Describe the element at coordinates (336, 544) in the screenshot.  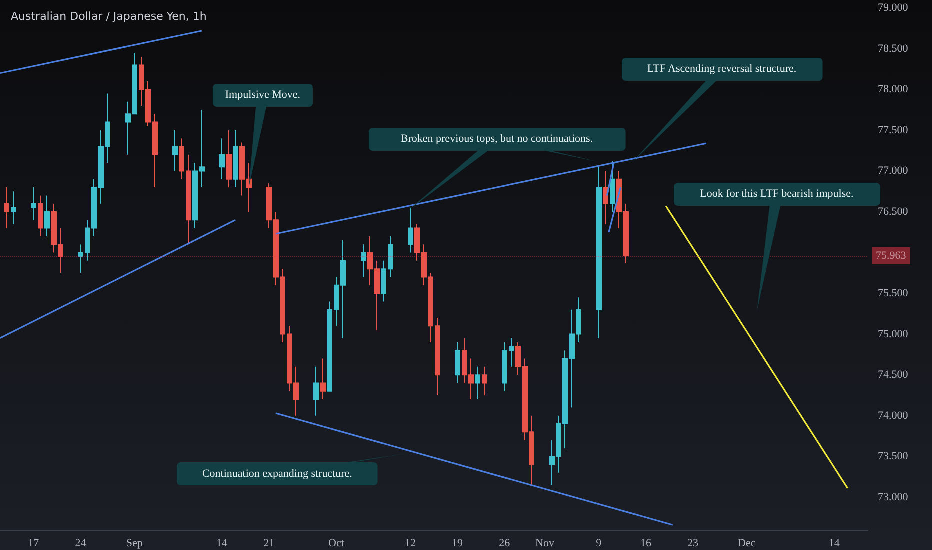
I see `x-tick-label: Oct` at that location.